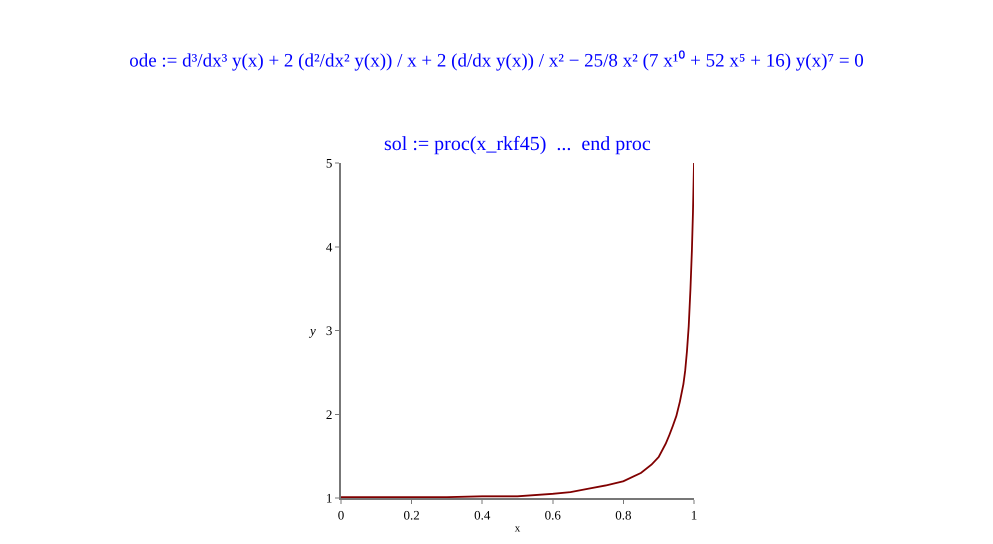  Describe the element at coordinates (329, 498) in the screenshot. I see `y-tick-label: 1` at that location.